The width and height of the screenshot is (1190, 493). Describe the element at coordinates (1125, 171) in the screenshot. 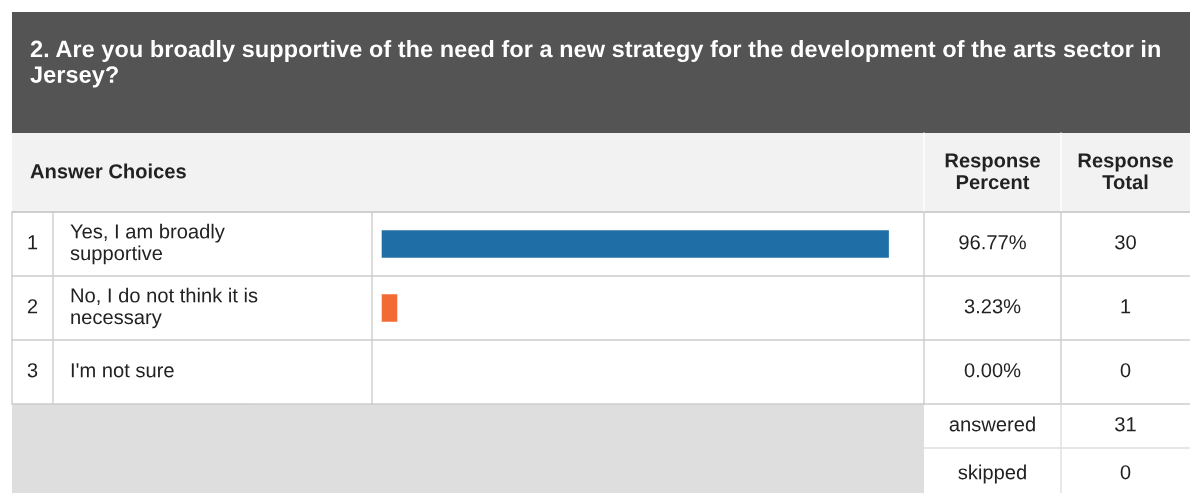

I see `text: Response Total` at that location.